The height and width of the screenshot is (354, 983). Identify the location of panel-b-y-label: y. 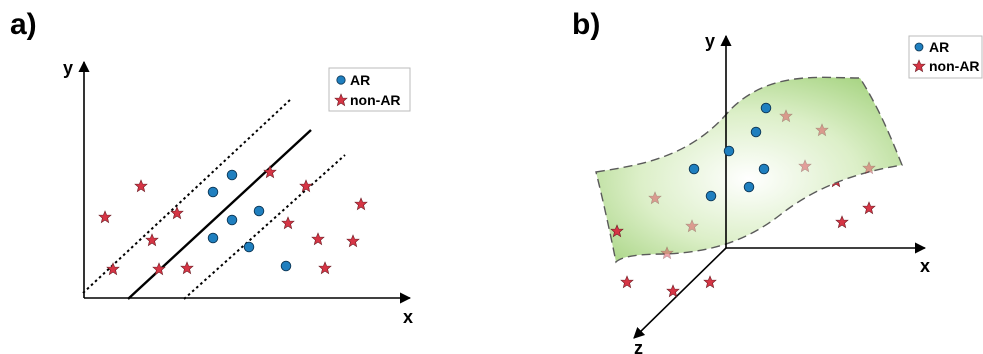
(710, 41).